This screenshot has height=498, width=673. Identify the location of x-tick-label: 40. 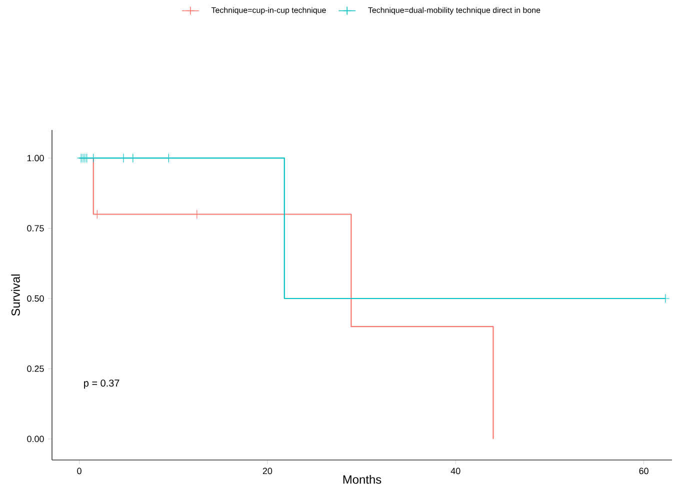
(455, 471).